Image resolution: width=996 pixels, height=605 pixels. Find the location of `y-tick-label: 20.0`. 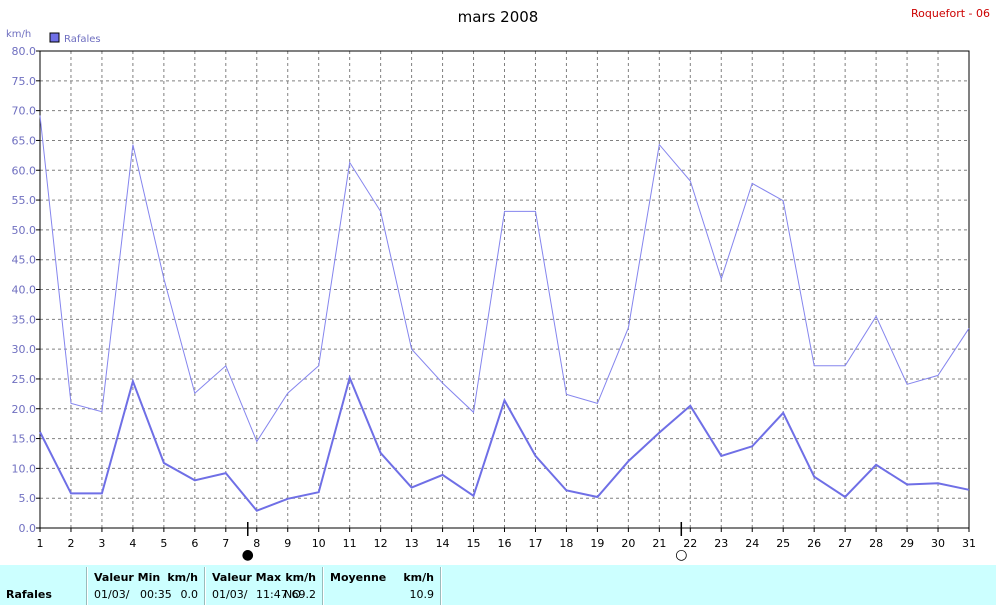

y-tick-label: 20.0 is located at coordinates (24, 409).